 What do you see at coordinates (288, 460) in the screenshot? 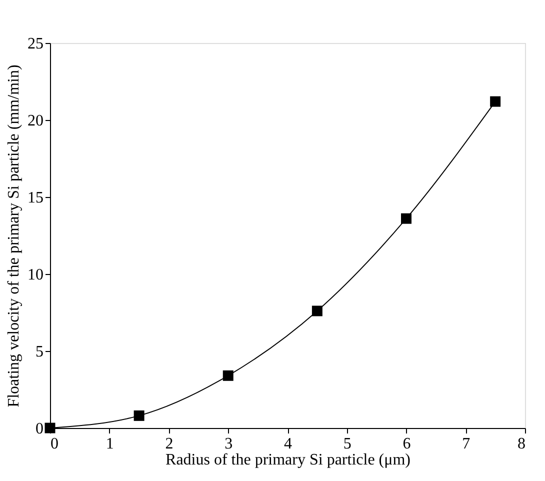
I see `x-axis-title: Radius of the primary Si particle (μm)` at bounding box center [288, 460].